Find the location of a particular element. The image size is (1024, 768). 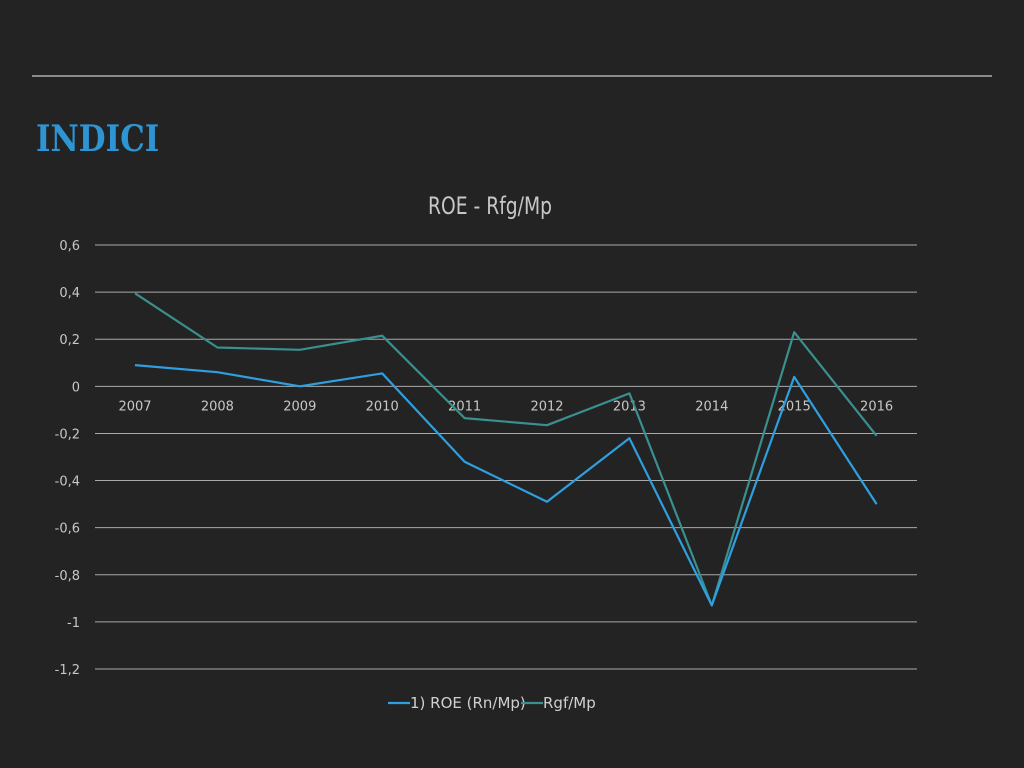

x-tick-label: 2008 is located at coordinates (217, 406).